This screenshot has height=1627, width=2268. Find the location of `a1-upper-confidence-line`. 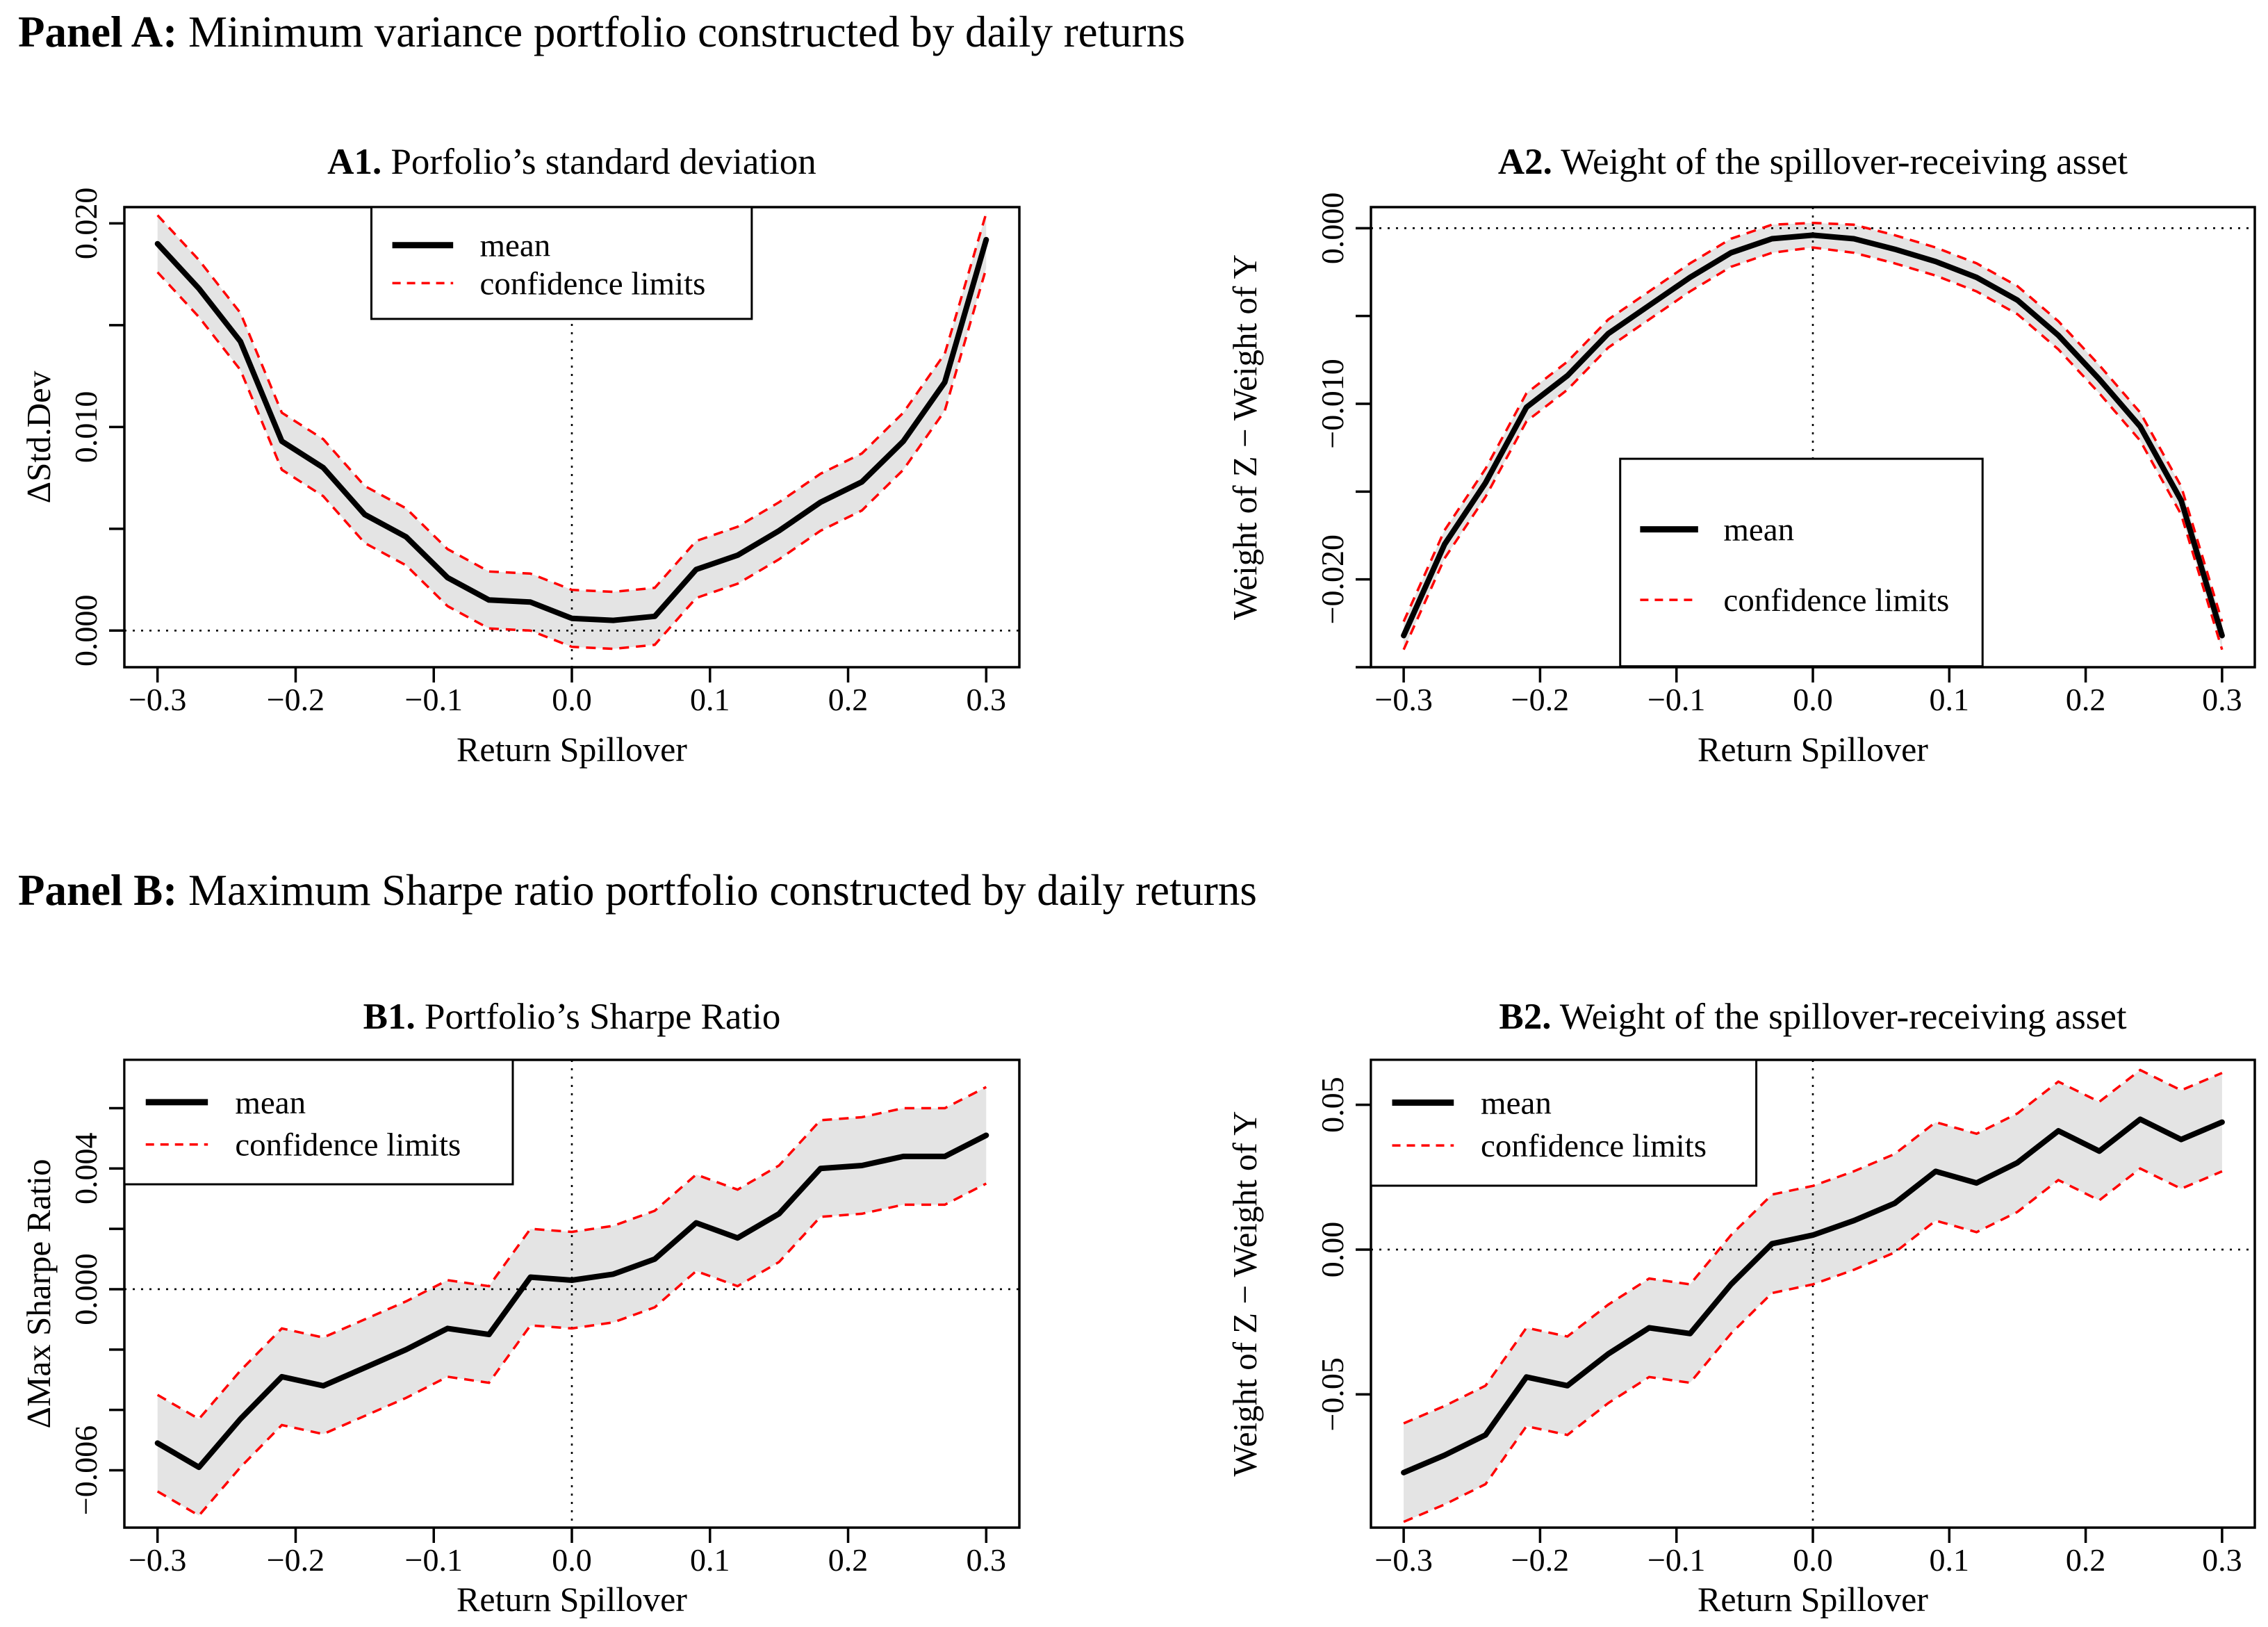

a1-upper-confidence-line is located at coordinates (571, 403).